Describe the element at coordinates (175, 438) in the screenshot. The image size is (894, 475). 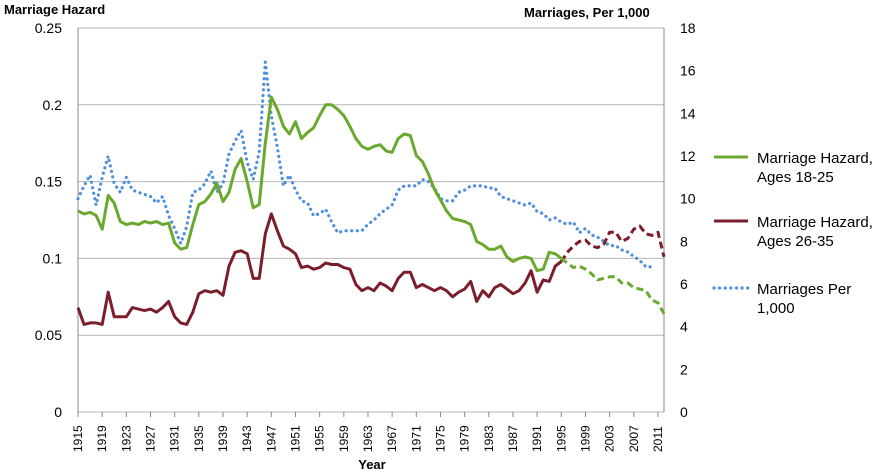
I see `x-tick-label: 1931` at that location.